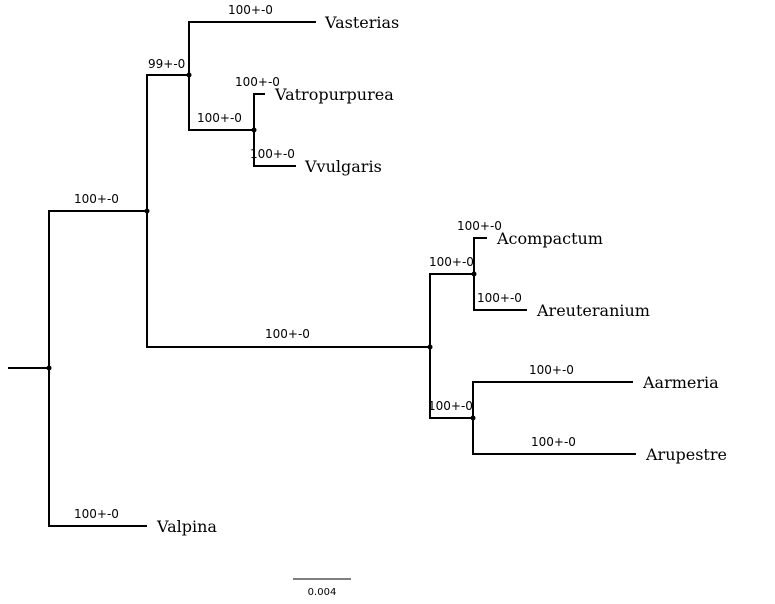 The image size is (775, 604). What do you see at coordinates (451, 262) in the screenshot?
I see `support-acomp-areut: 100+-0` at bounding box center [451, 262].